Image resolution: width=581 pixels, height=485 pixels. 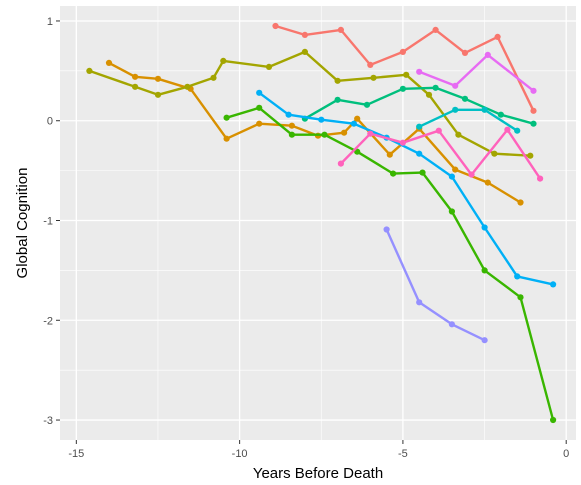 I want to click on x-axis: -15 -10 -5 0, so click(x=318, y=450).